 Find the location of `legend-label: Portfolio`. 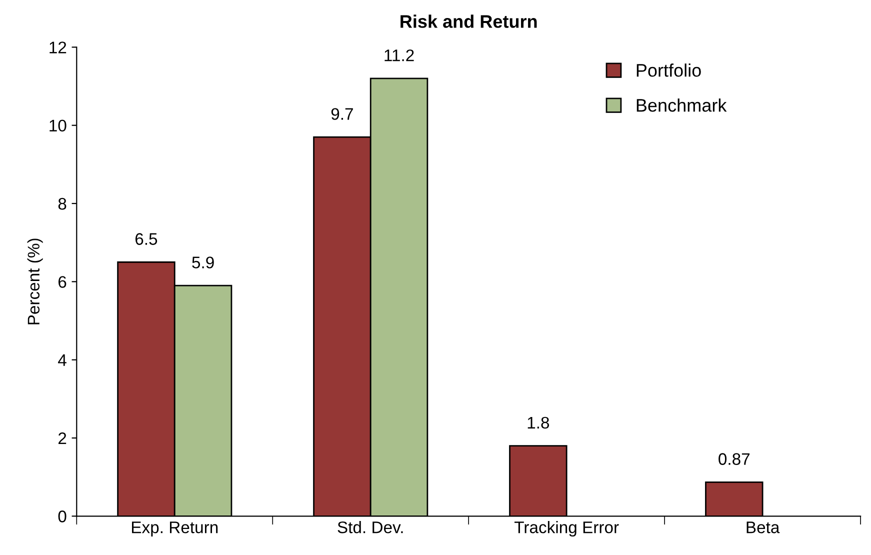

legend-label: Portfolio is located at coordinates (668, 70).